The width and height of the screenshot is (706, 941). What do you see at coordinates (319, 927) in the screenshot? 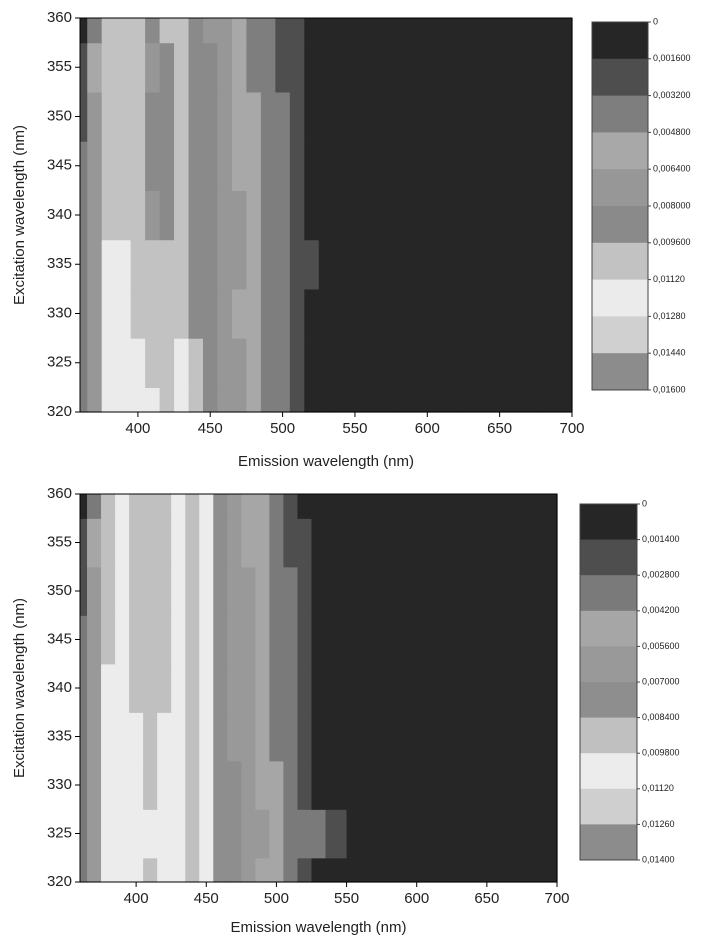
I see `x-axis-label: Emission wavelength (nm)` at bounding box center [319, 927].